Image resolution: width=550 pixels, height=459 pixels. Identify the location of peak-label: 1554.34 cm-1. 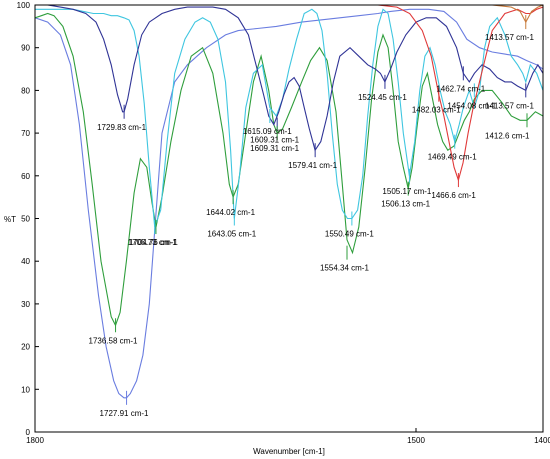
(344, 268).